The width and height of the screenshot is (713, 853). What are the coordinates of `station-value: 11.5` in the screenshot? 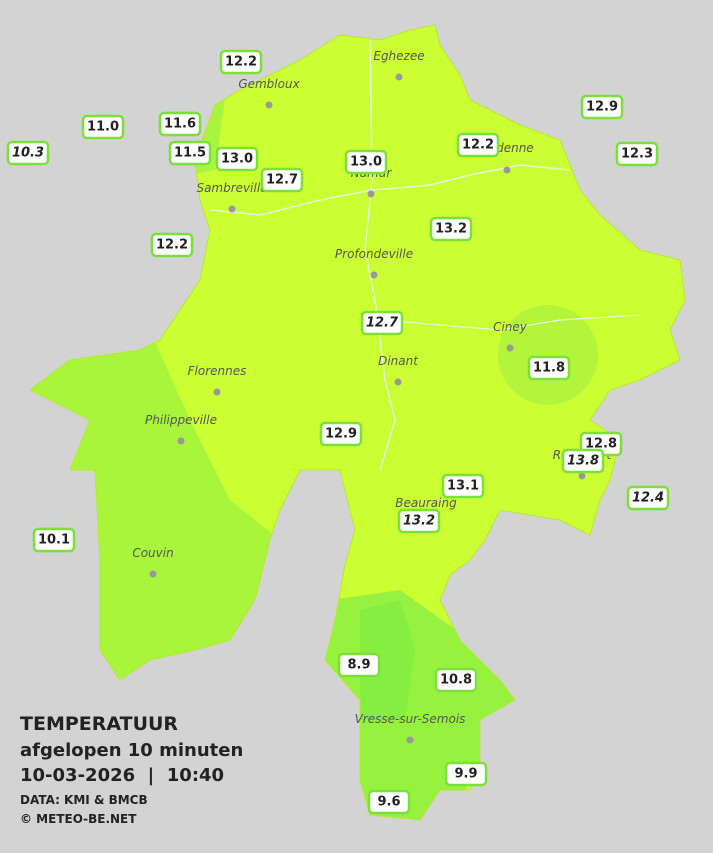 It's located at (190, 153).